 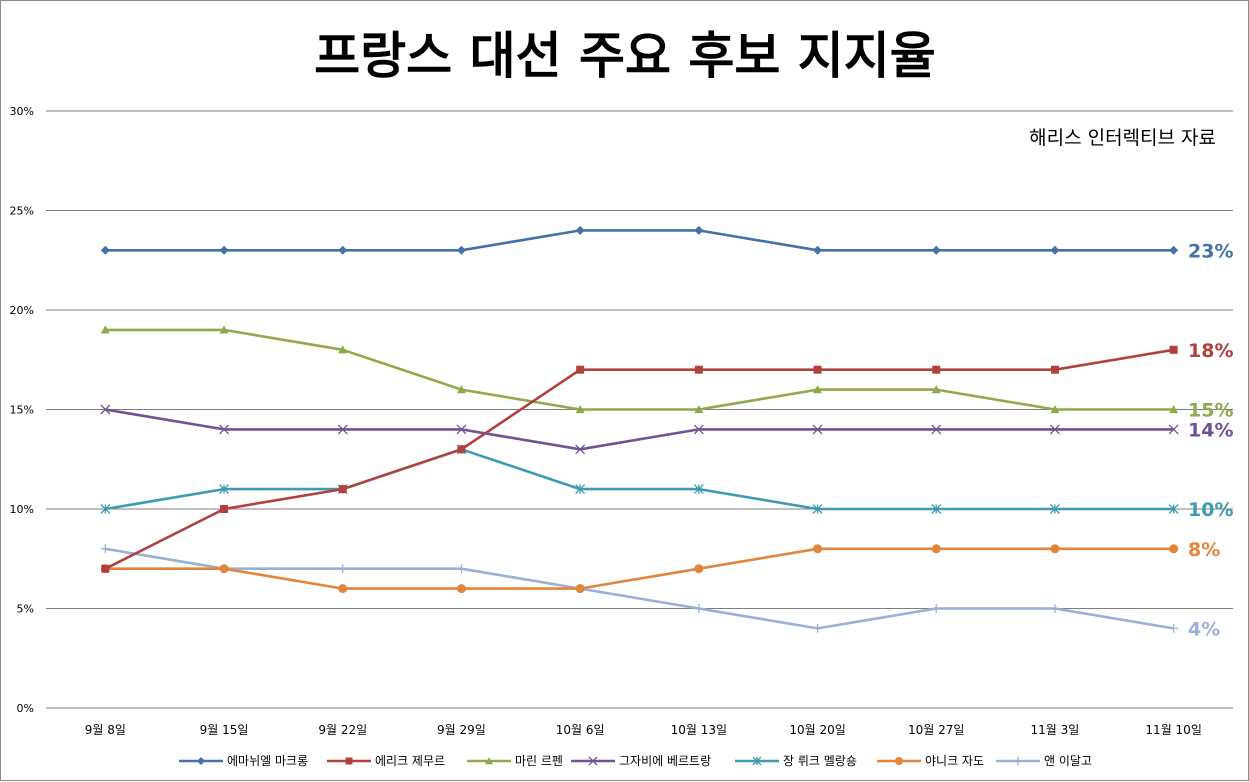 I want to click on end-value-label: 15%, so click(x=1210, y=411).